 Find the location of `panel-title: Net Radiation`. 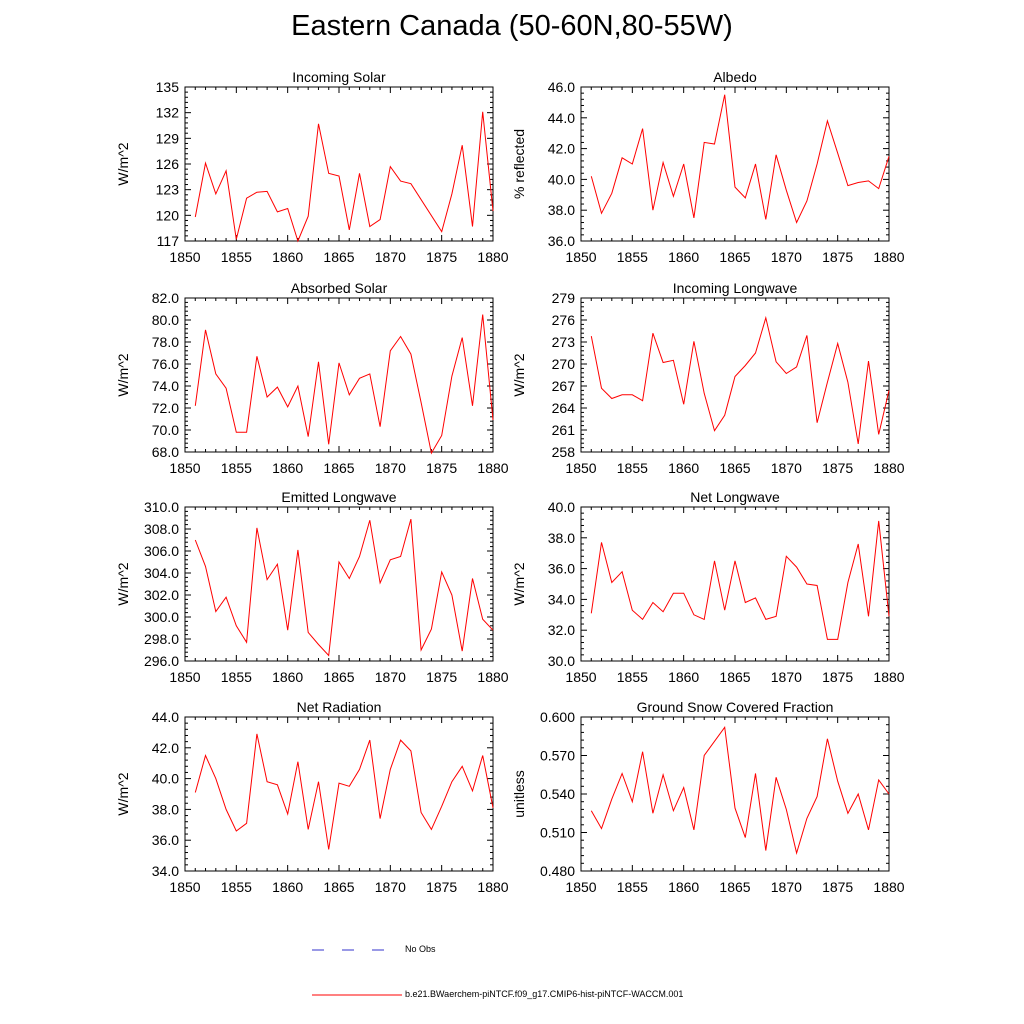

panel-title: Net Radiation is located at coordinates (339, 707).